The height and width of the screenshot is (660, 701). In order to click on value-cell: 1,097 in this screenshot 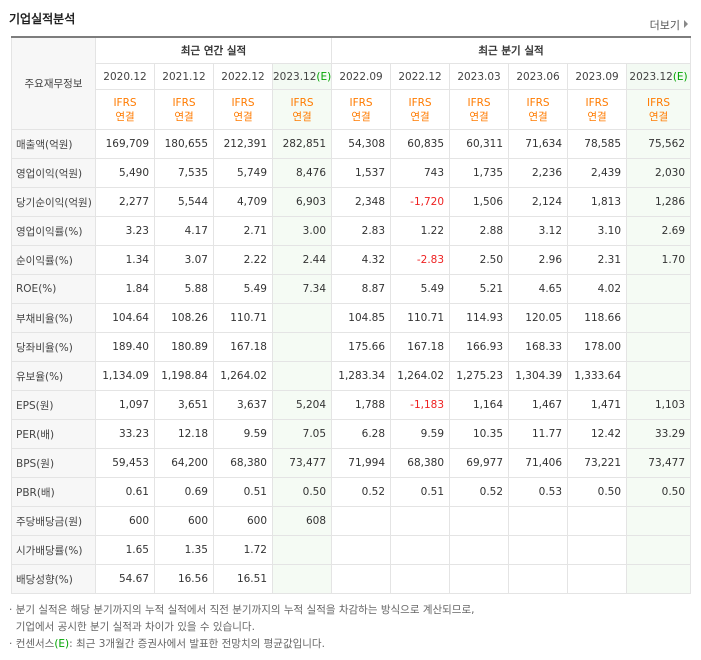, I will do `click(125, 405)`.